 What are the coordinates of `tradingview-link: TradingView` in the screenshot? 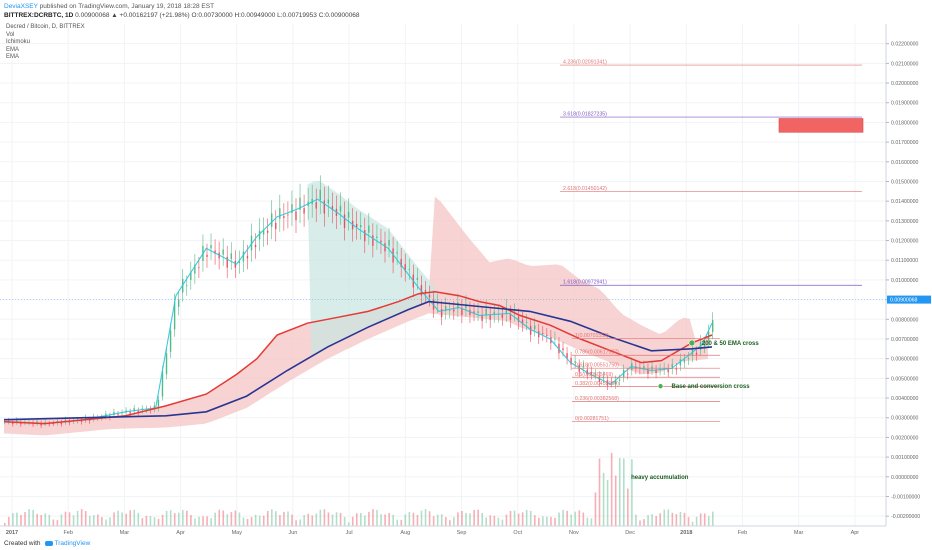 It's located at (72, 543).